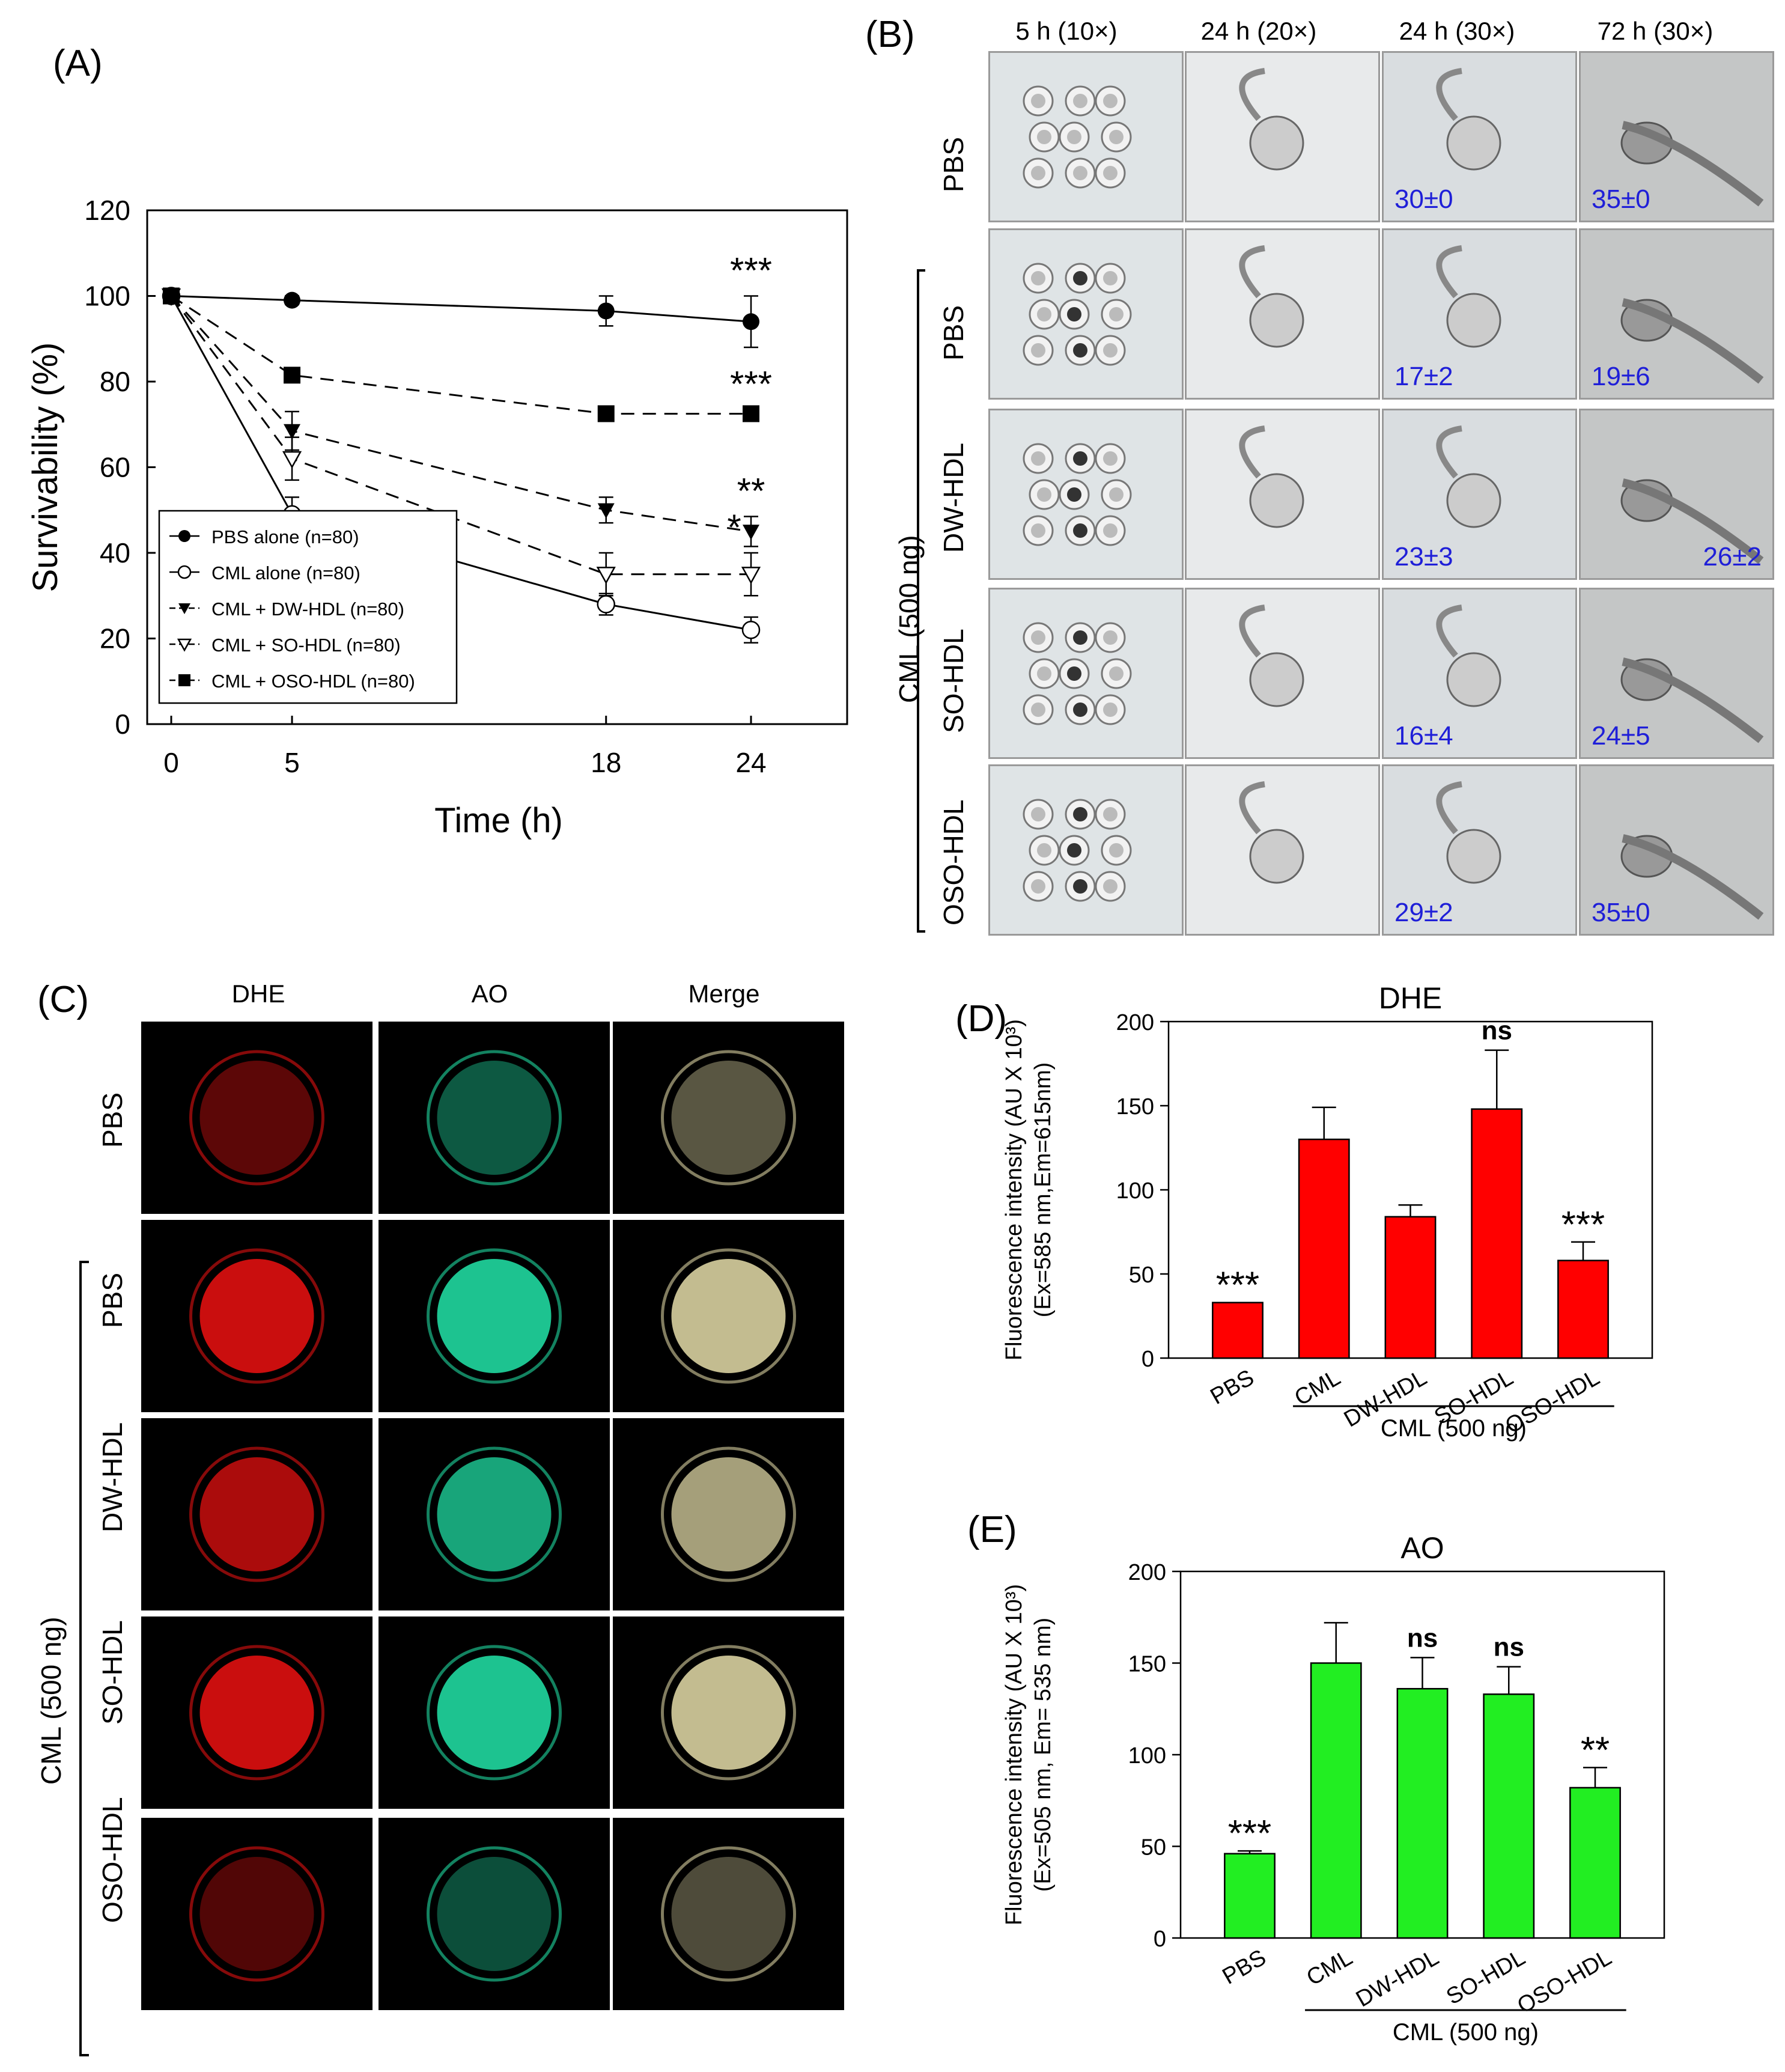 This screenshot has height=2072, width=1785. Describe the element at coordinates (1153, 1847) in the screenshot. I see `y-tick-label: 50` at that location.